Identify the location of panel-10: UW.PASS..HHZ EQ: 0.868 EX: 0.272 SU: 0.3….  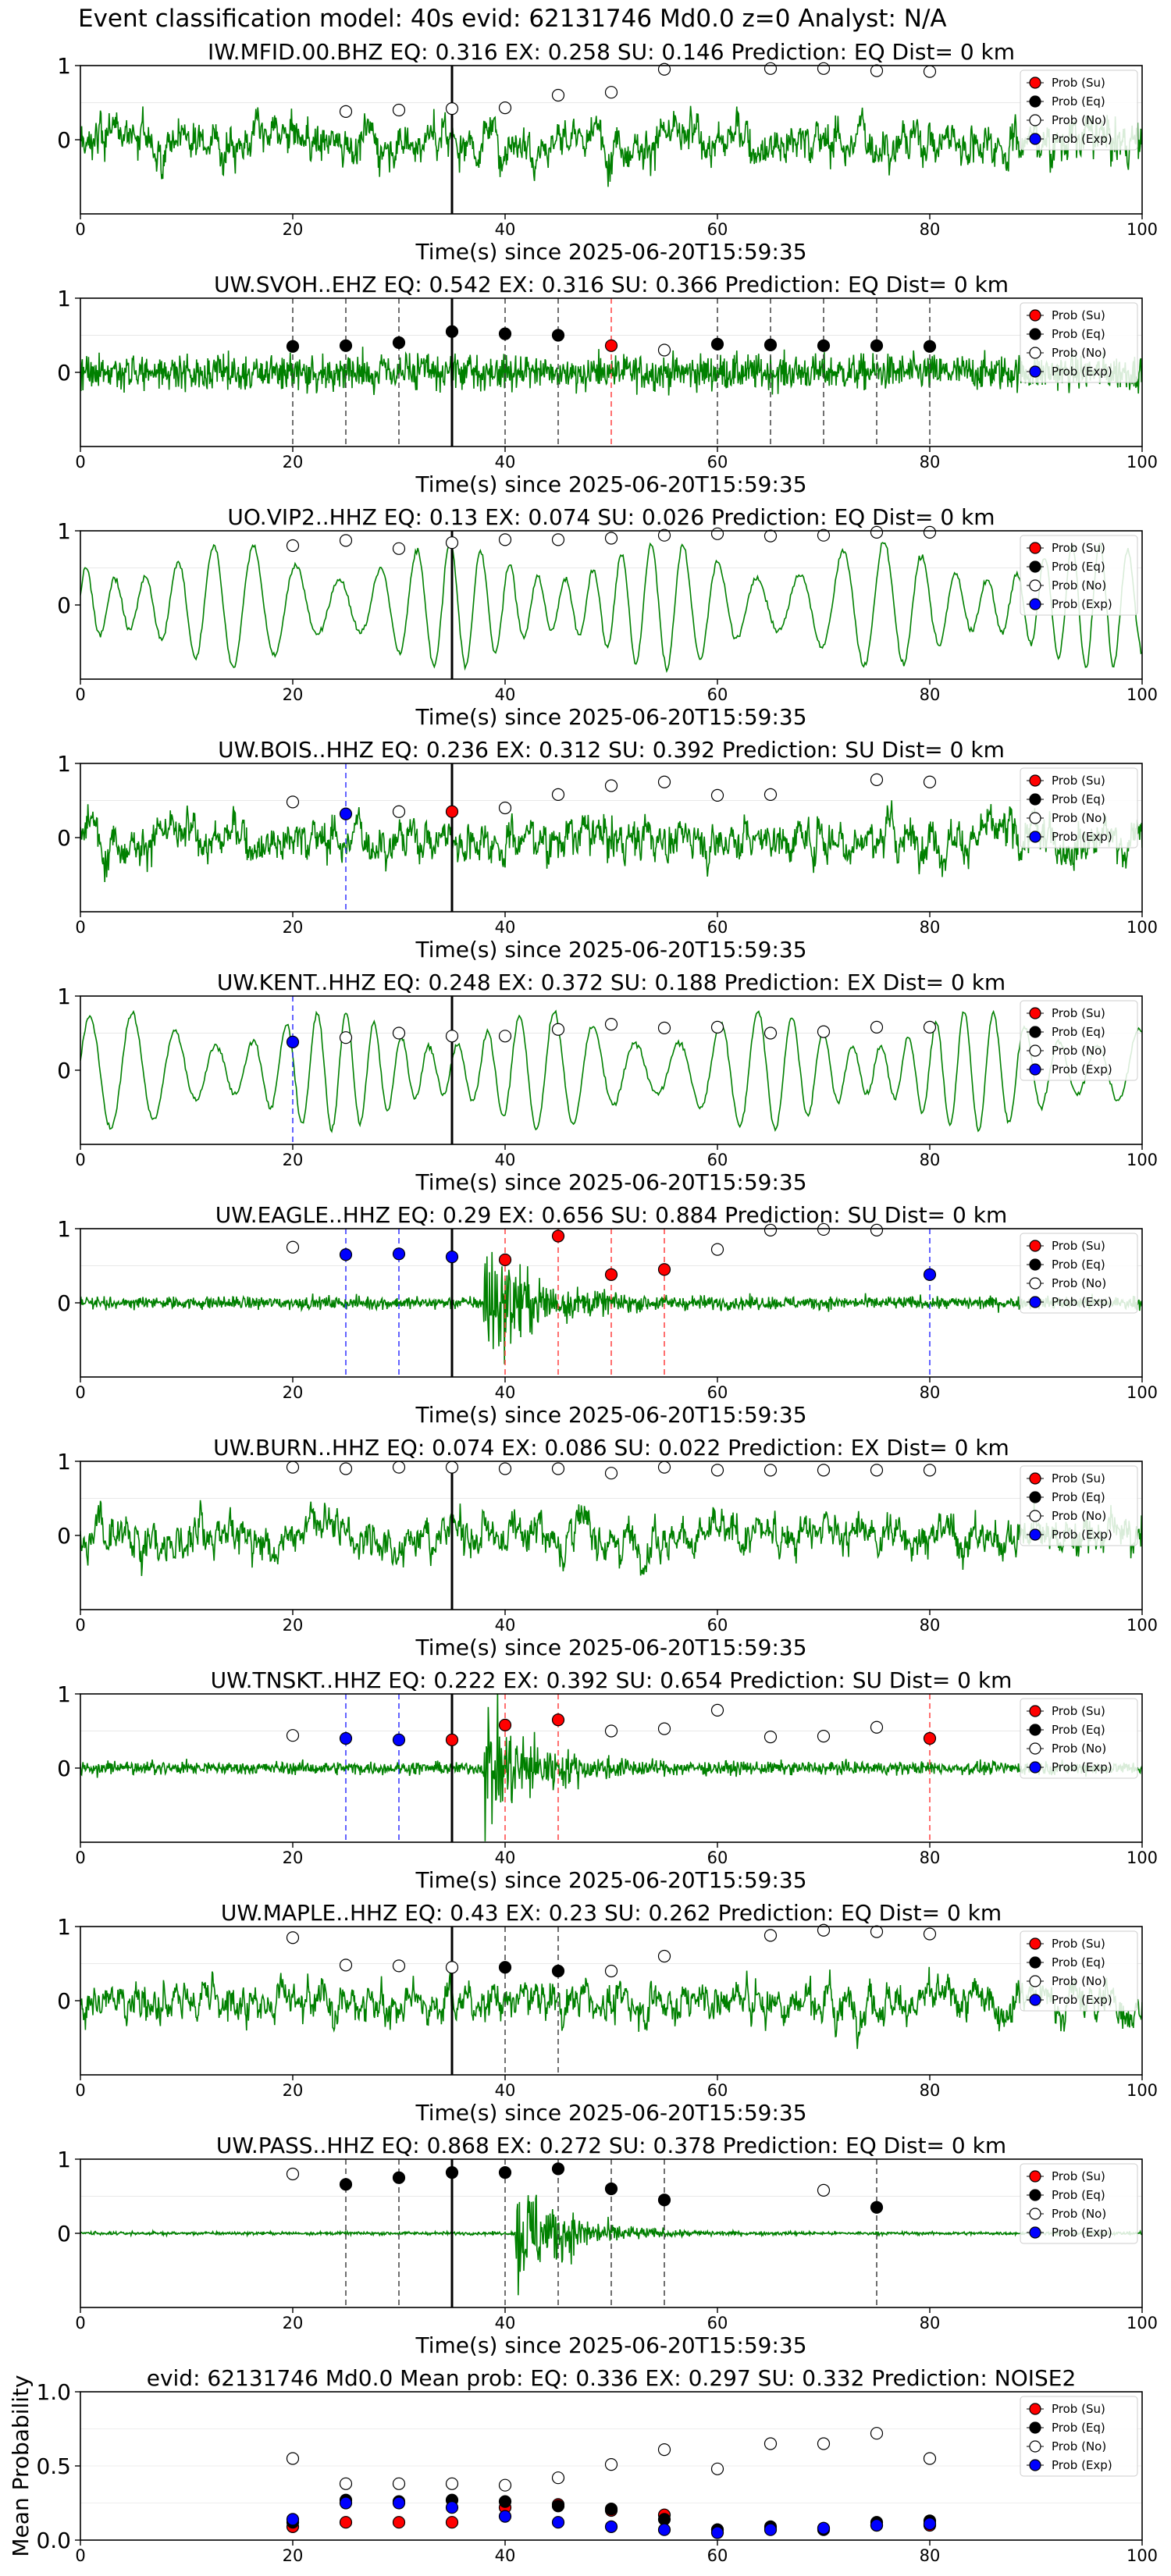
(607, 2245).